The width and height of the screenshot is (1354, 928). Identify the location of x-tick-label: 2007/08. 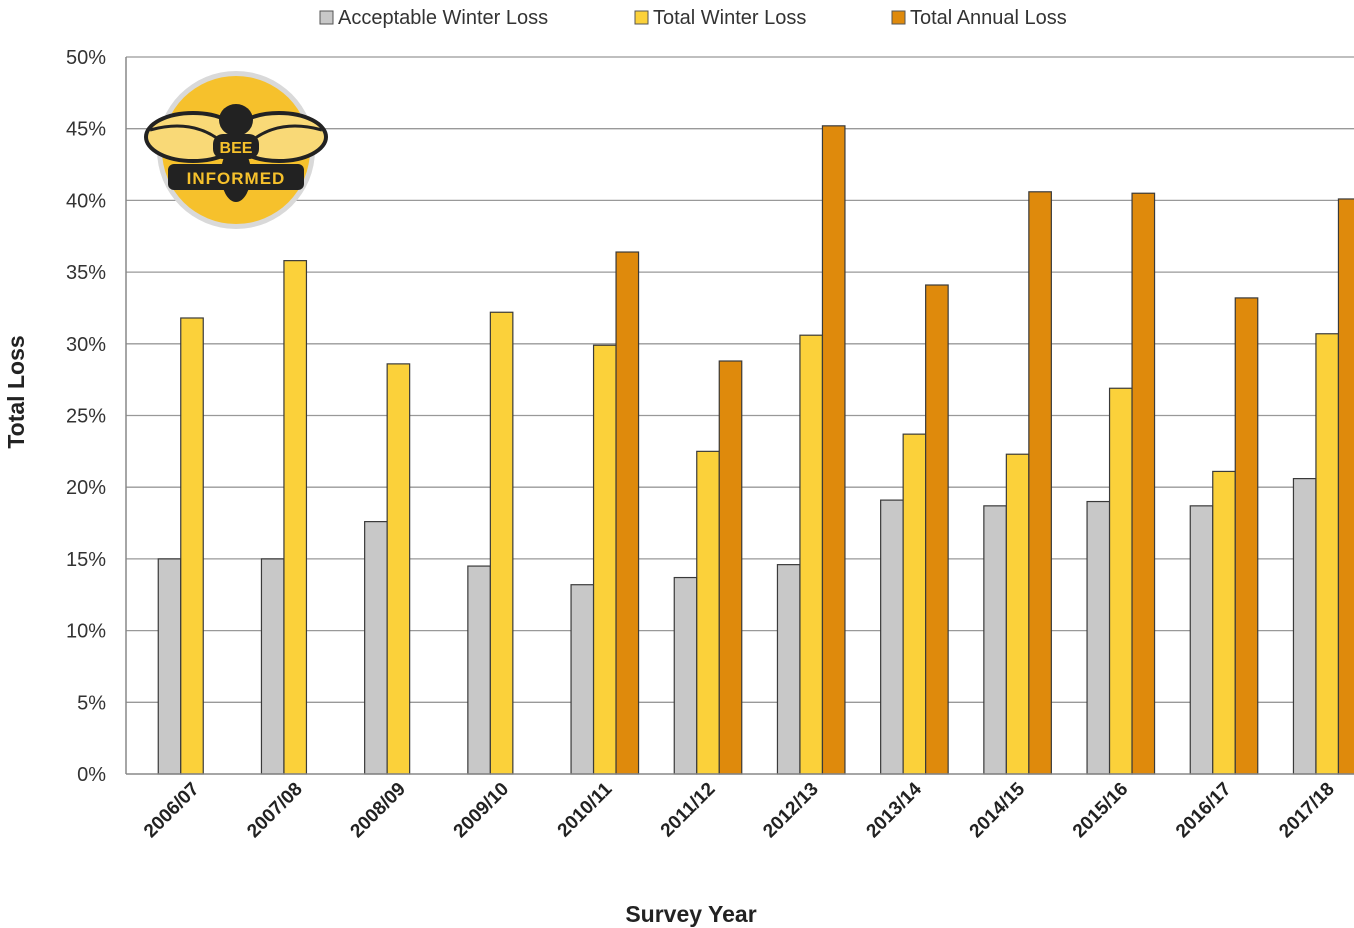
(274, 810).